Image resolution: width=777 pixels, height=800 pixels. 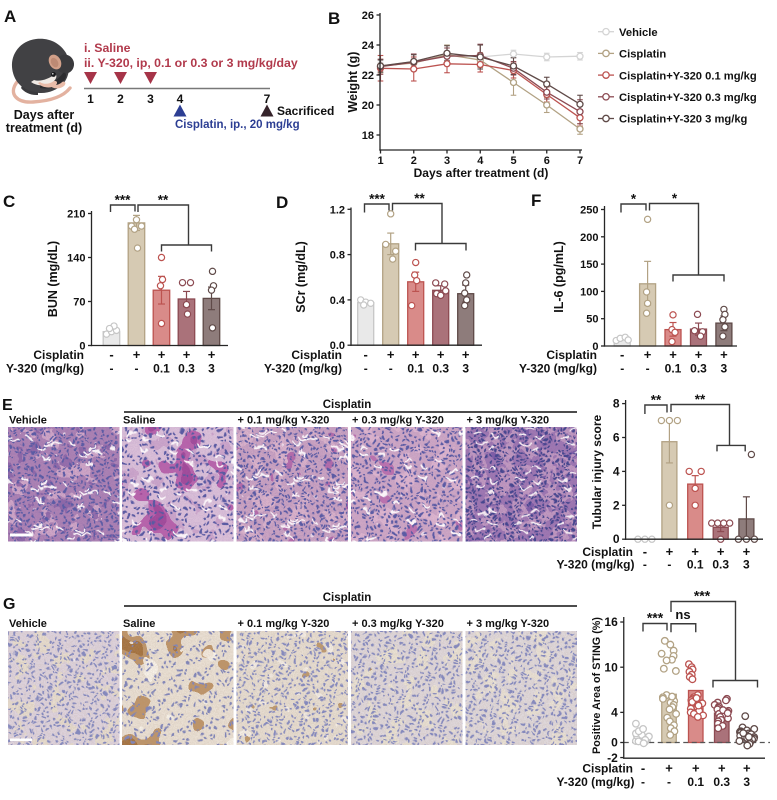 I want to click on svg-text: Tubular injury score, so click(x=597, y=471).